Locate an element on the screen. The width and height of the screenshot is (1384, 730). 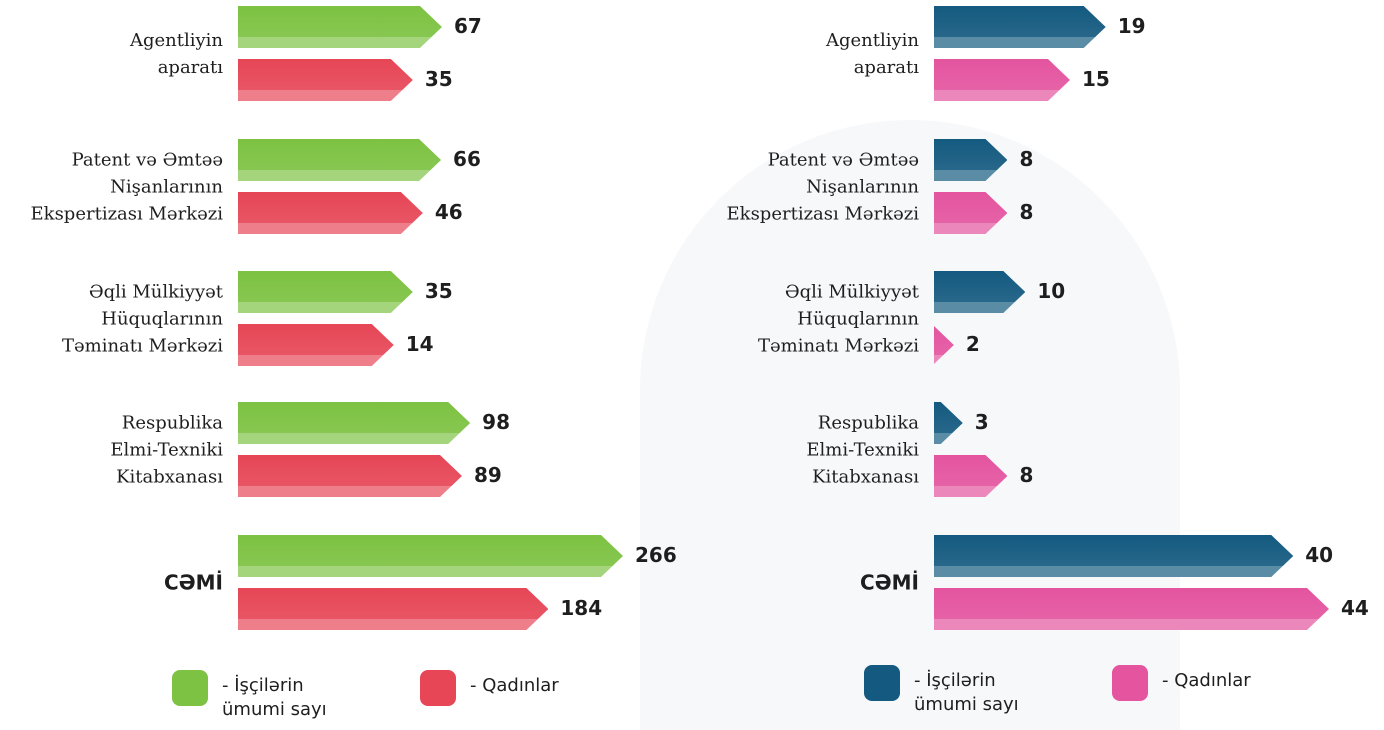
value-label: 10 is located at coordinates (1051, 291).